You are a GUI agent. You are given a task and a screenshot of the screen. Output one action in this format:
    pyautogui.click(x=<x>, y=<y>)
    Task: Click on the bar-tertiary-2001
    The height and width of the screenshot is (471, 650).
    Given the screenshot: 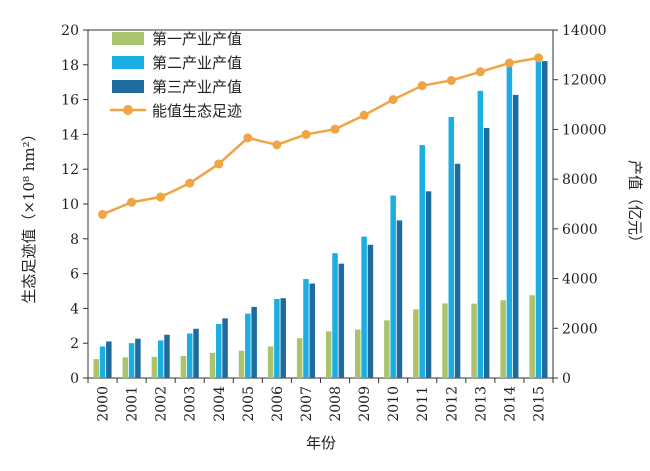 What is the action you would take?
    pyautogui.click(x=138, y=358)
    